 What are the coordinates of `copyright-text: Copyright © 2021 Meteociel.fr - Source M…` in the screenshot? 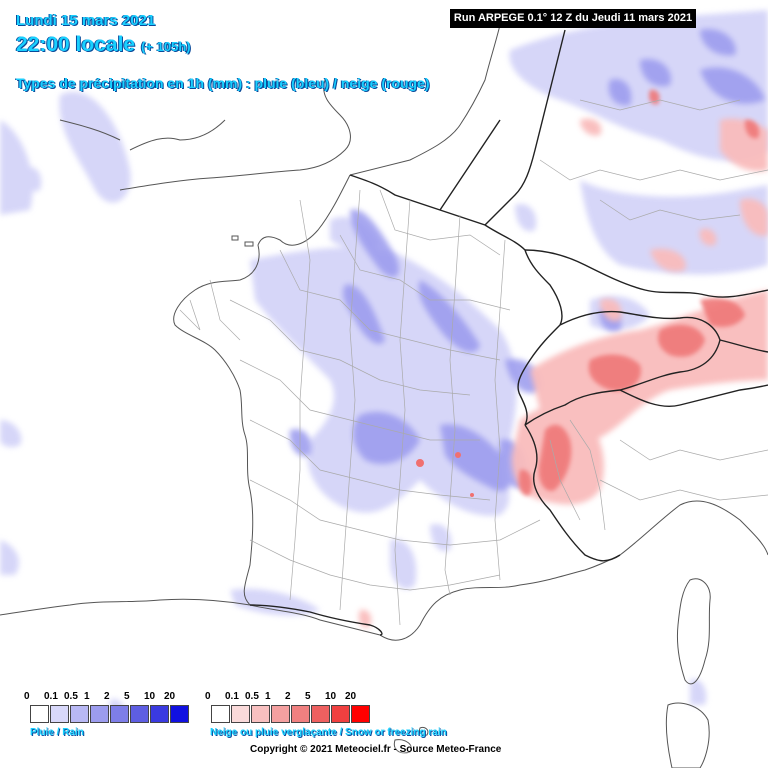 It's located at (376, 749).